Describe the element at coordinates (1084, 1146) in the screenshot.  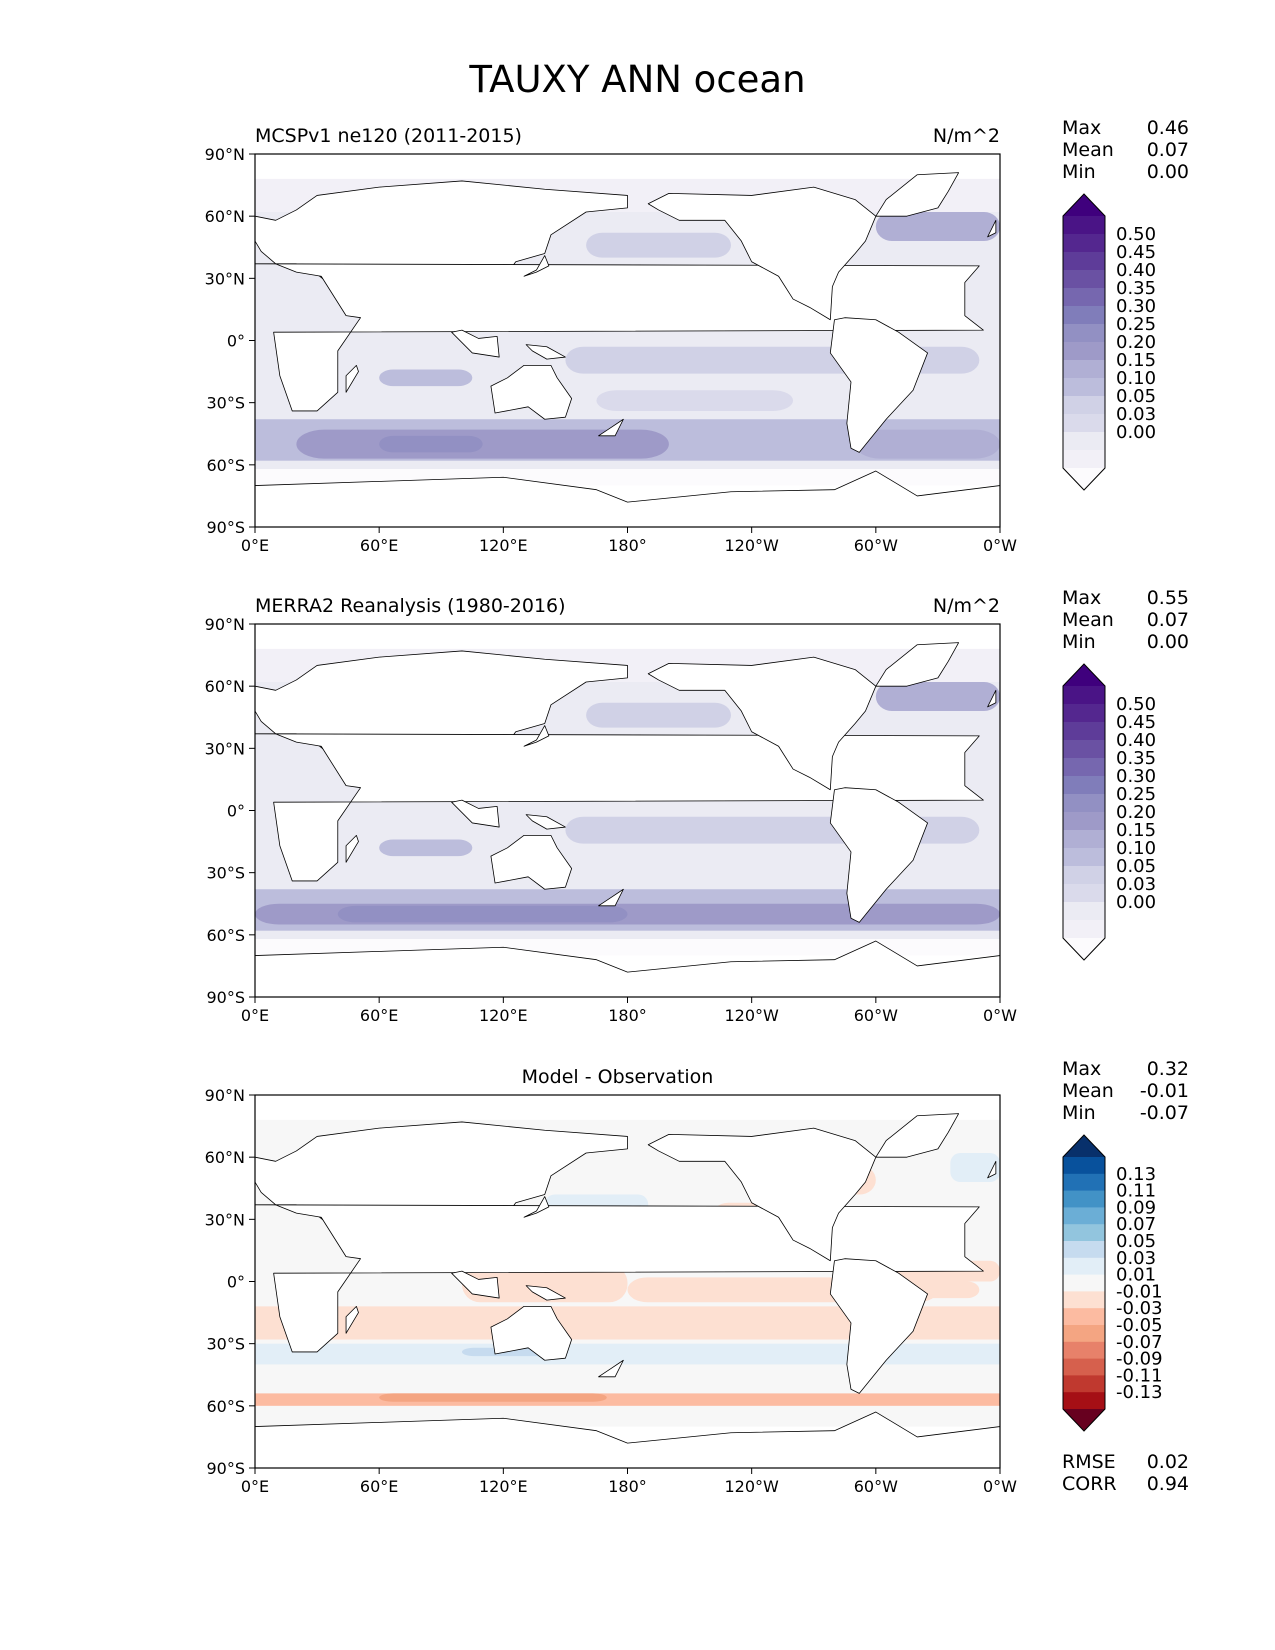
I see `colorbar-extend-top` at that location.